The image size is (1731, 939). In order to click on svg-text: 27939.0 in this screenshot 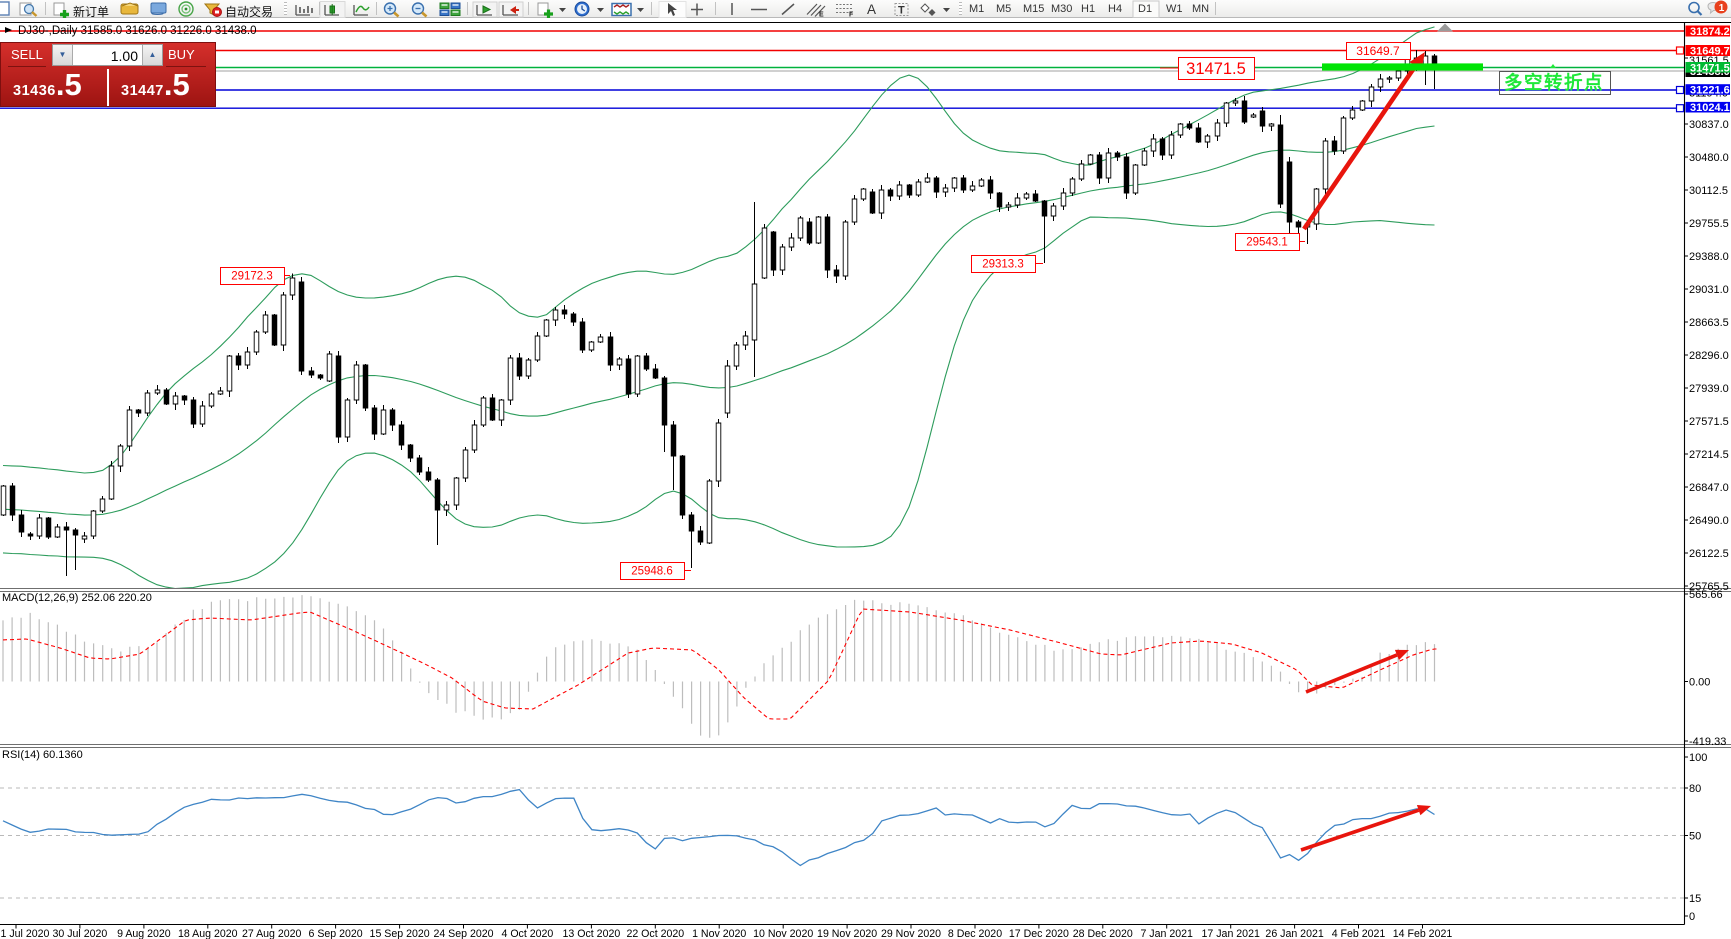, I will do `click(1709, 389)`.